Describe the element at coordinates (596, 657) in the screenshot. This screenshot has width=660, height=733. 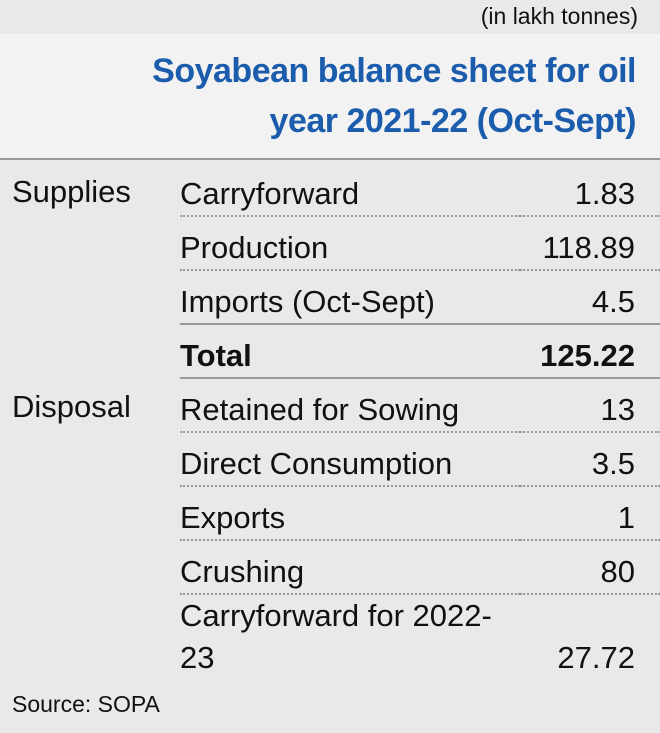
I see `item-value: 27.72` at that location.